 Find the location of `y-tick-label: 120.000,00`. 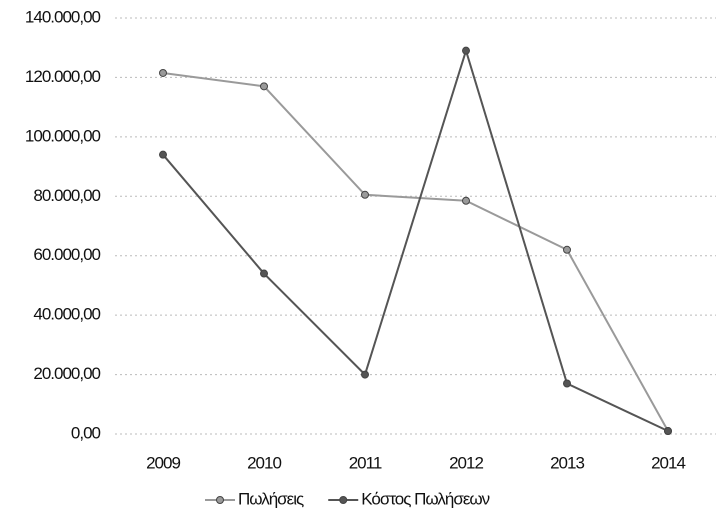

y-tick-label: 120.000,00 is located at coordinates (63, 76).